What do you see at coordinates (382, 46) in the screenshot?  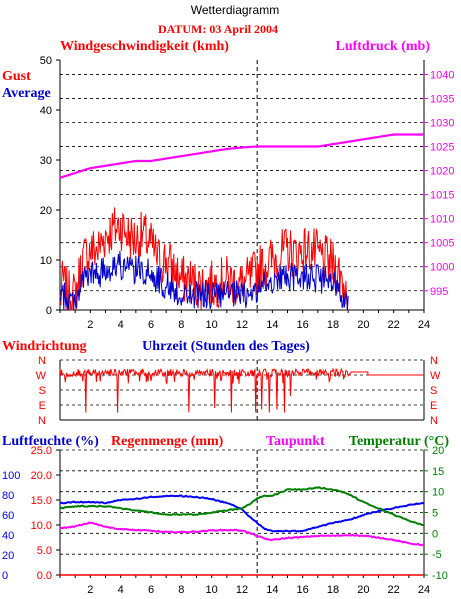 I see `pressure-title: Luftdruck (mb)` at bounding box center [382, 46].